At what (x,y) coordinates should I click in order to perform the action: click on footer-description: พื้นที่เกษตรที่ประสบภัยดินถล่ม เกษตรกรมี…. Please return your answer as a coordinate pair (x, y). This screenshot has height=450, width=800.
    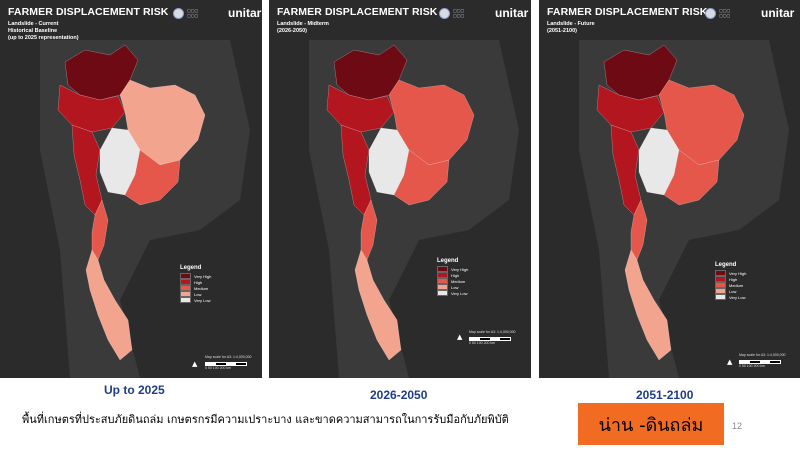
    Looking at the image, I should click on (265, 419).